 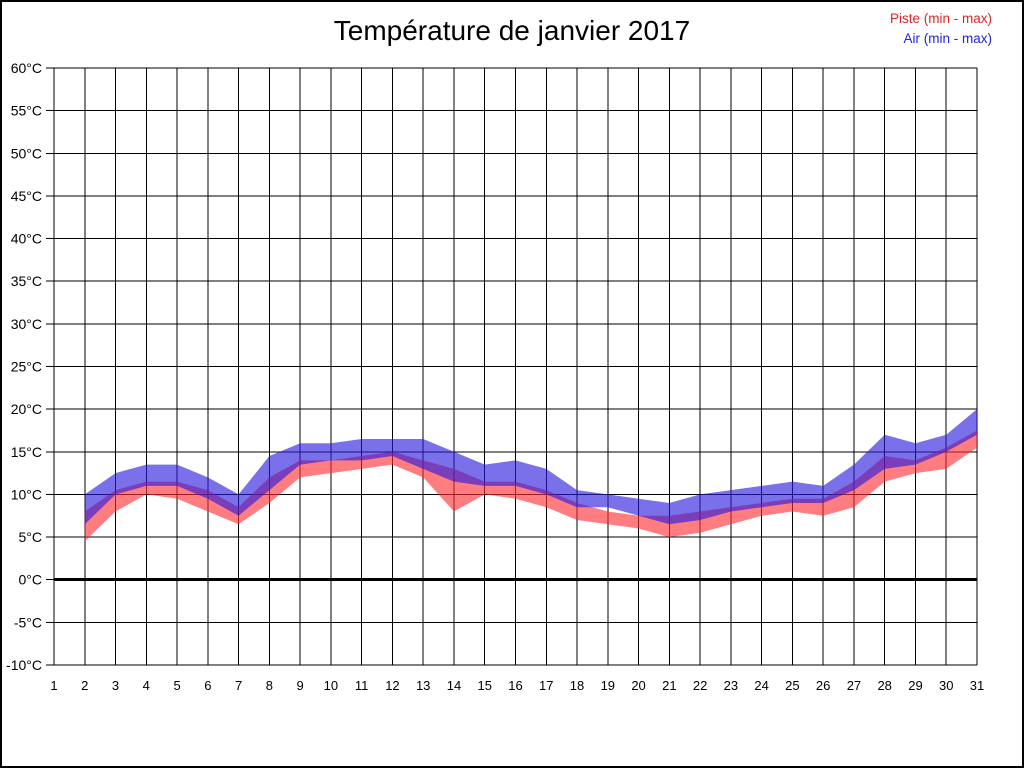 I want to click on x-axis-label: 28, so click(x=884, y=685).